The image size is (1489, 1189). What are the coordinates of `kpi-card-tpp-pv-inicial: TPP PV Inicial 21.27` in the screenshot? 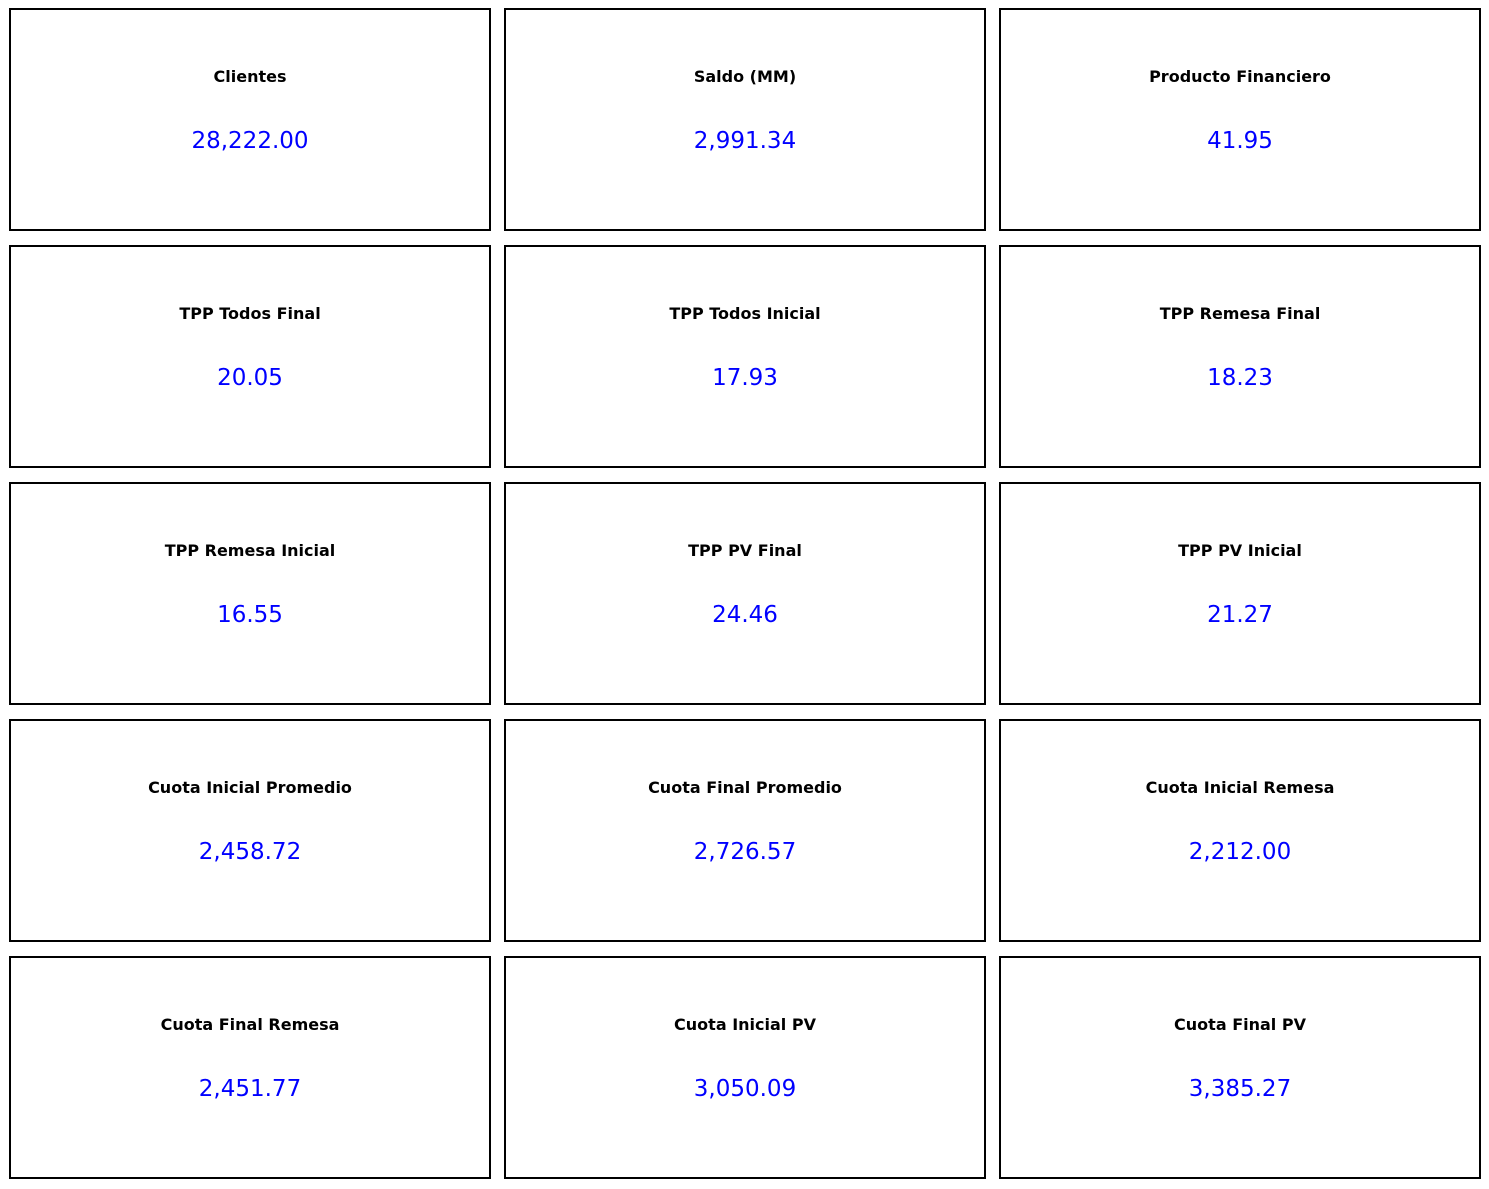 It's located at (1240, 593).